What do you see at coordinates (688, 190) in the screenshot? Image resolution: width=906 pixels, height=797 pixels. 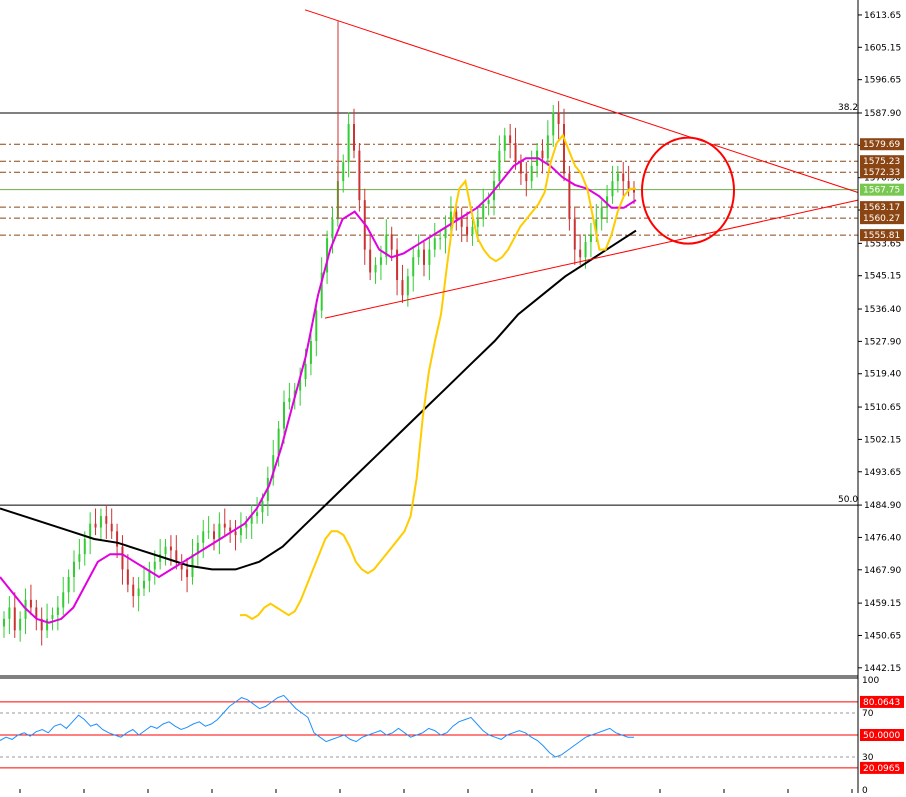 I see `highlight-circle` at bounding box center [688, 190].